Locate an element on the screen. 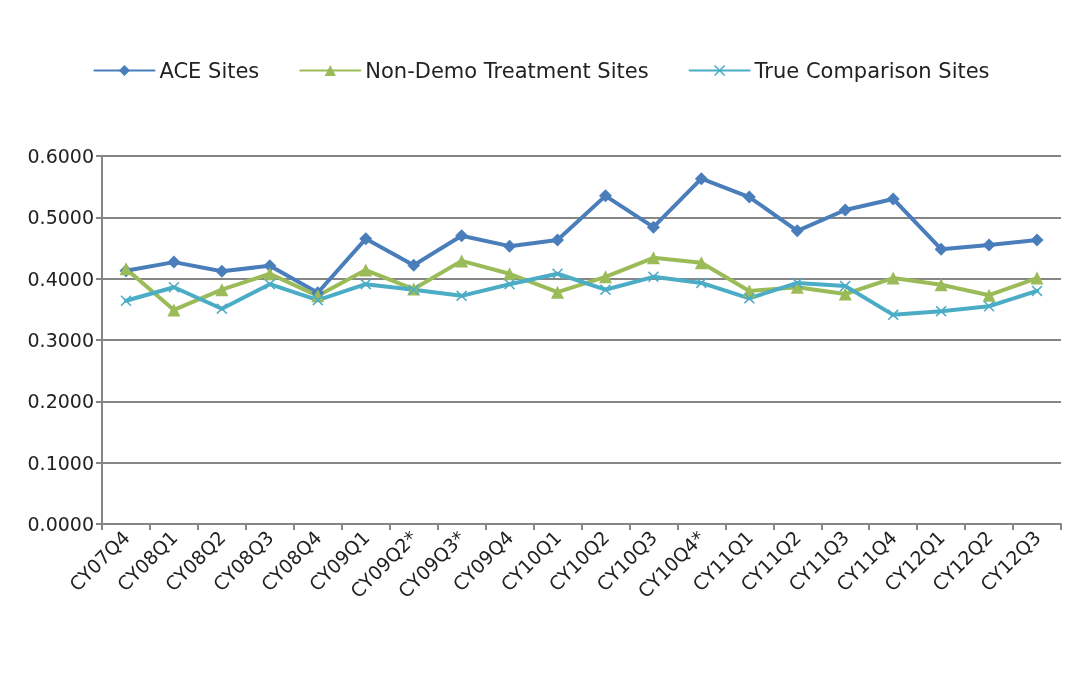  y-tick-label: 0.4000 is located at coordinates (60, 278).